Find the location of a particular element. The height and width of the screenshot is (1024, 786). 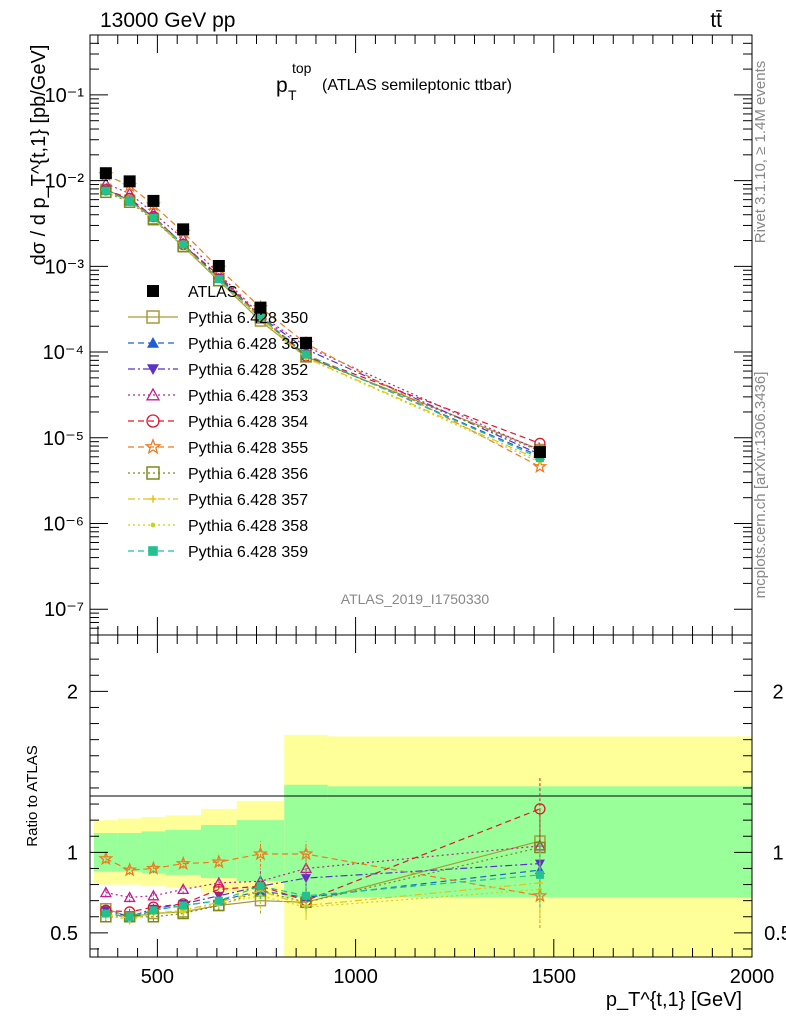

legend-label: Pythia 6.428 357 is located at coordinates (248, 500).